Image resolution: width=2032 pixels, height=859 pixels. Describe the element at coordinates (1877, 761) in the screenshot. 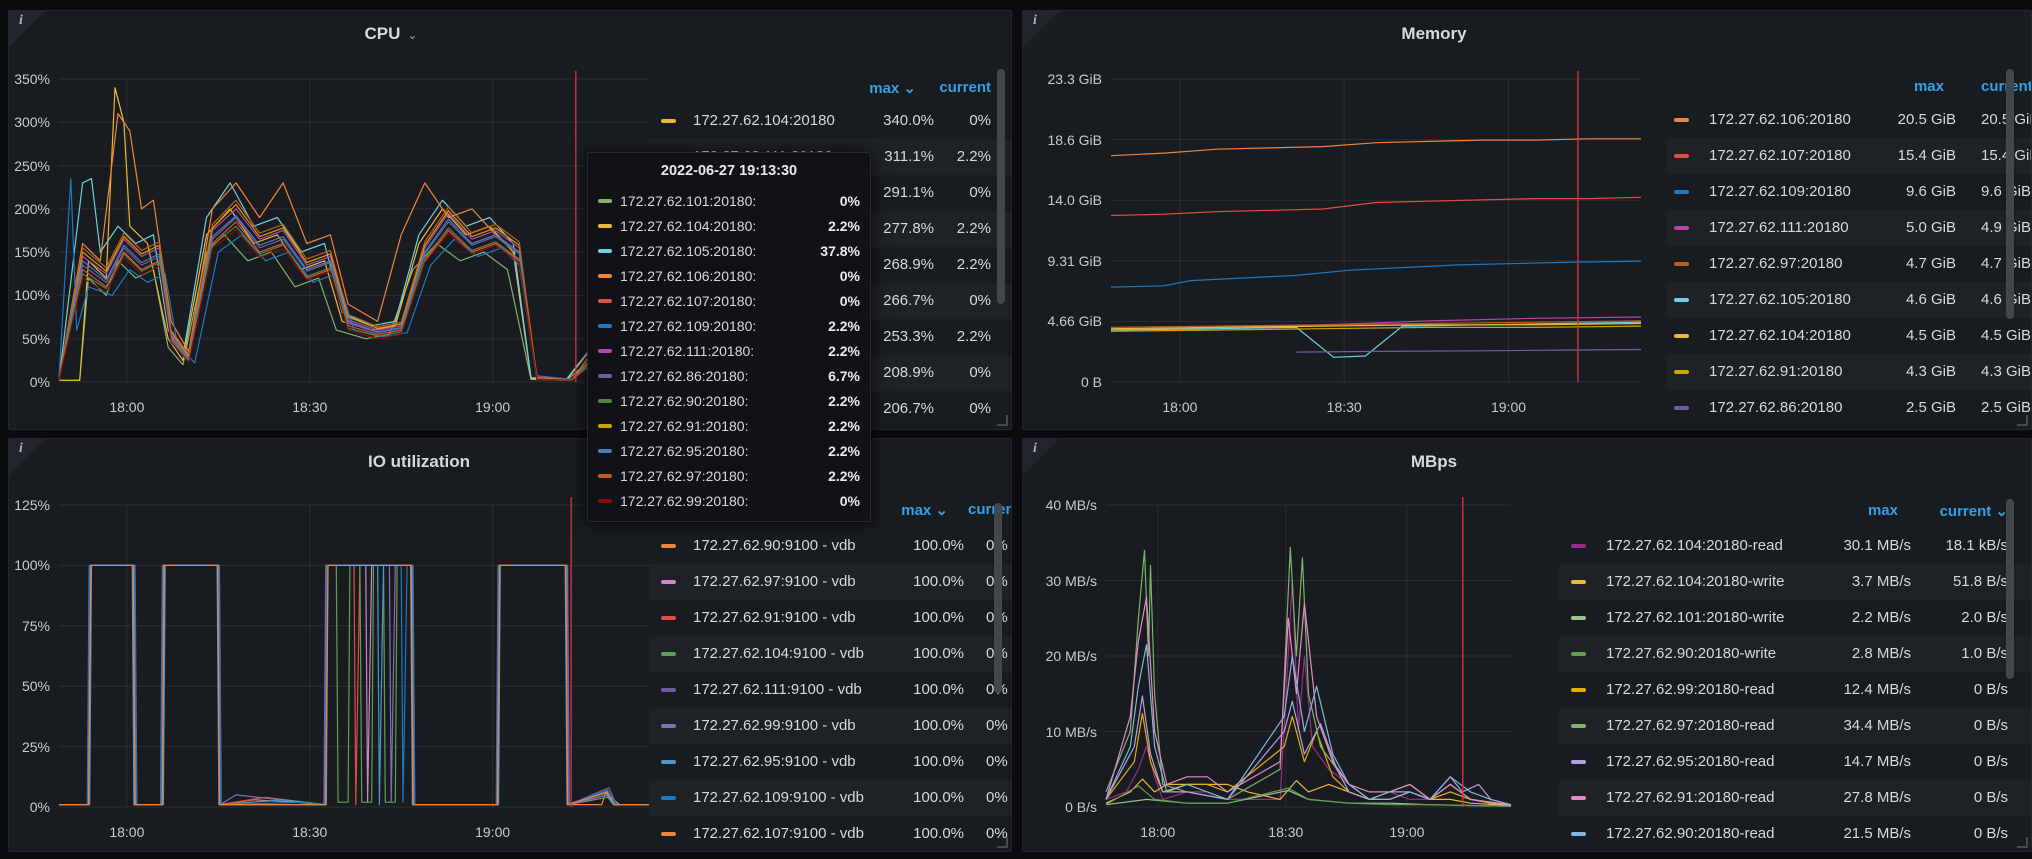

I see `legend-max-value: 14.7 MB/s` at that location.